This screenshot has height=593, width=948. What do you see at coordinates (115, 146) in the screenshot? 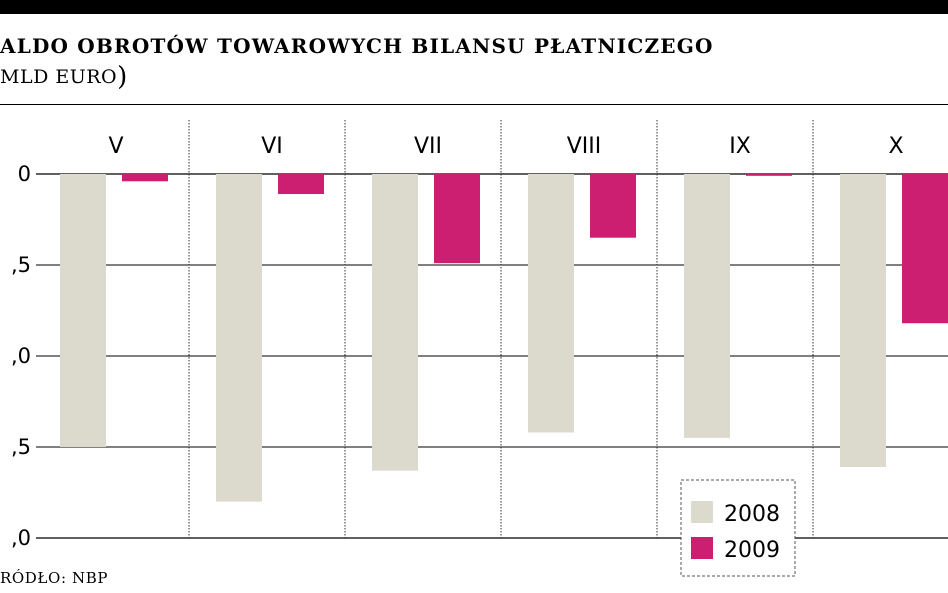
I see `category-label: V` at bounding box center [115, 146].